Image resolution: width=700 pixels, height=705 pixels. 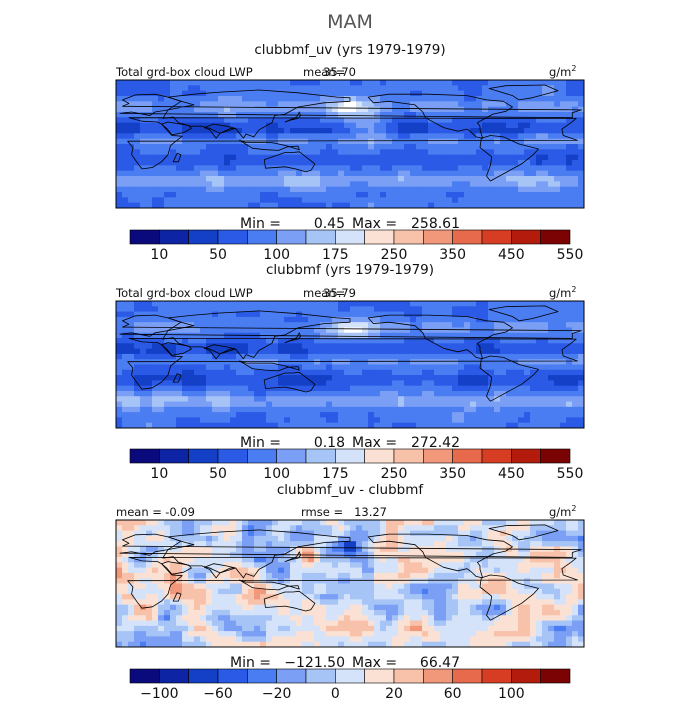 What do you see at coordinates (250, 663) in the screenshot?
I see `panel-3-min-label: Min =` at bounding box center [250, 663].